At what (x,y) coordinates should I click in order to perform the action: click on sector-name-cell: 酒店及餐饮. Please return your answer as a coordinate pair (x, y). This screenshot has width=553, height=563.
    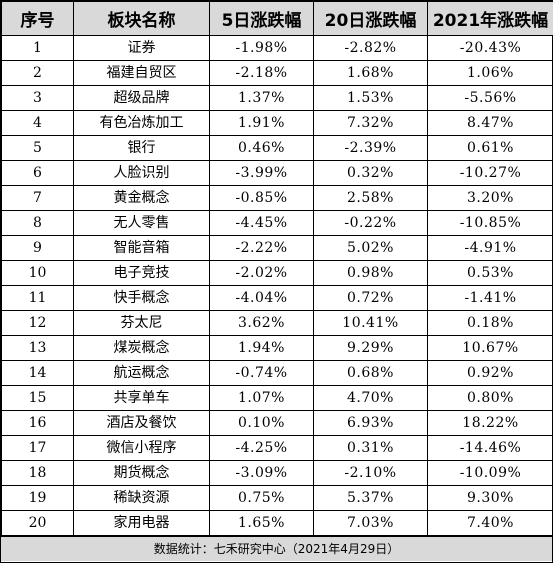
    Looking at the image, I should click on (141, 423).